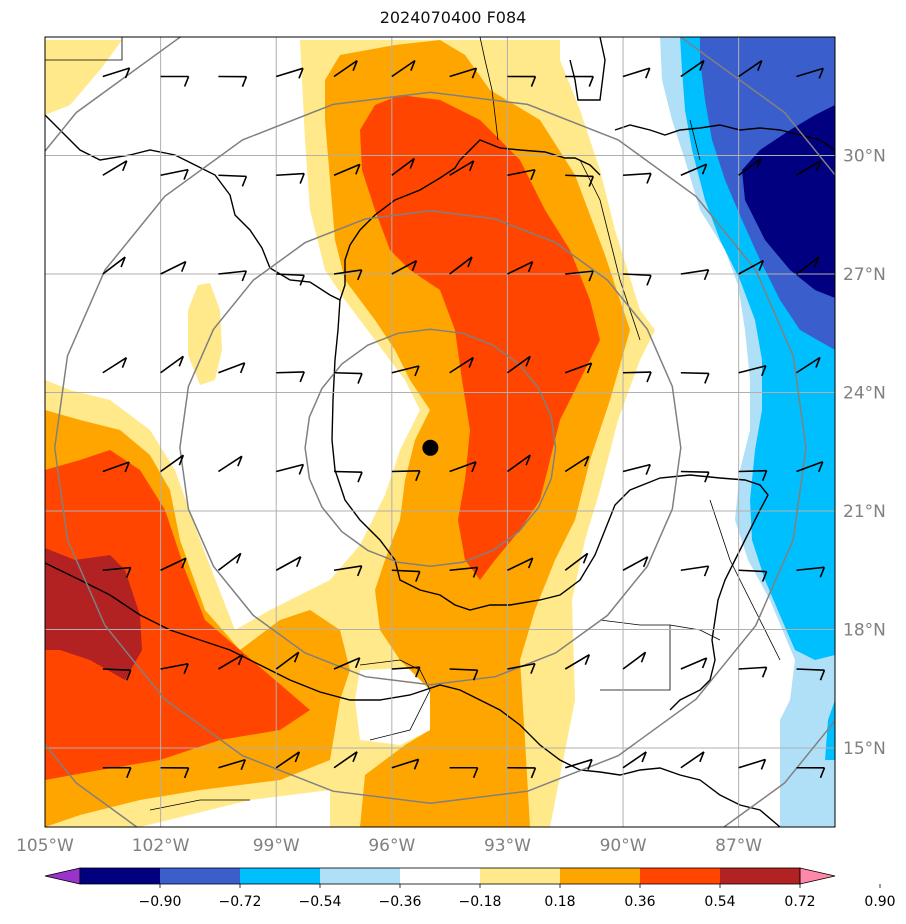 This screenshot has width=906, height=924. I want to click on colorbar-tick-label: −0.36, so click(400, 902).